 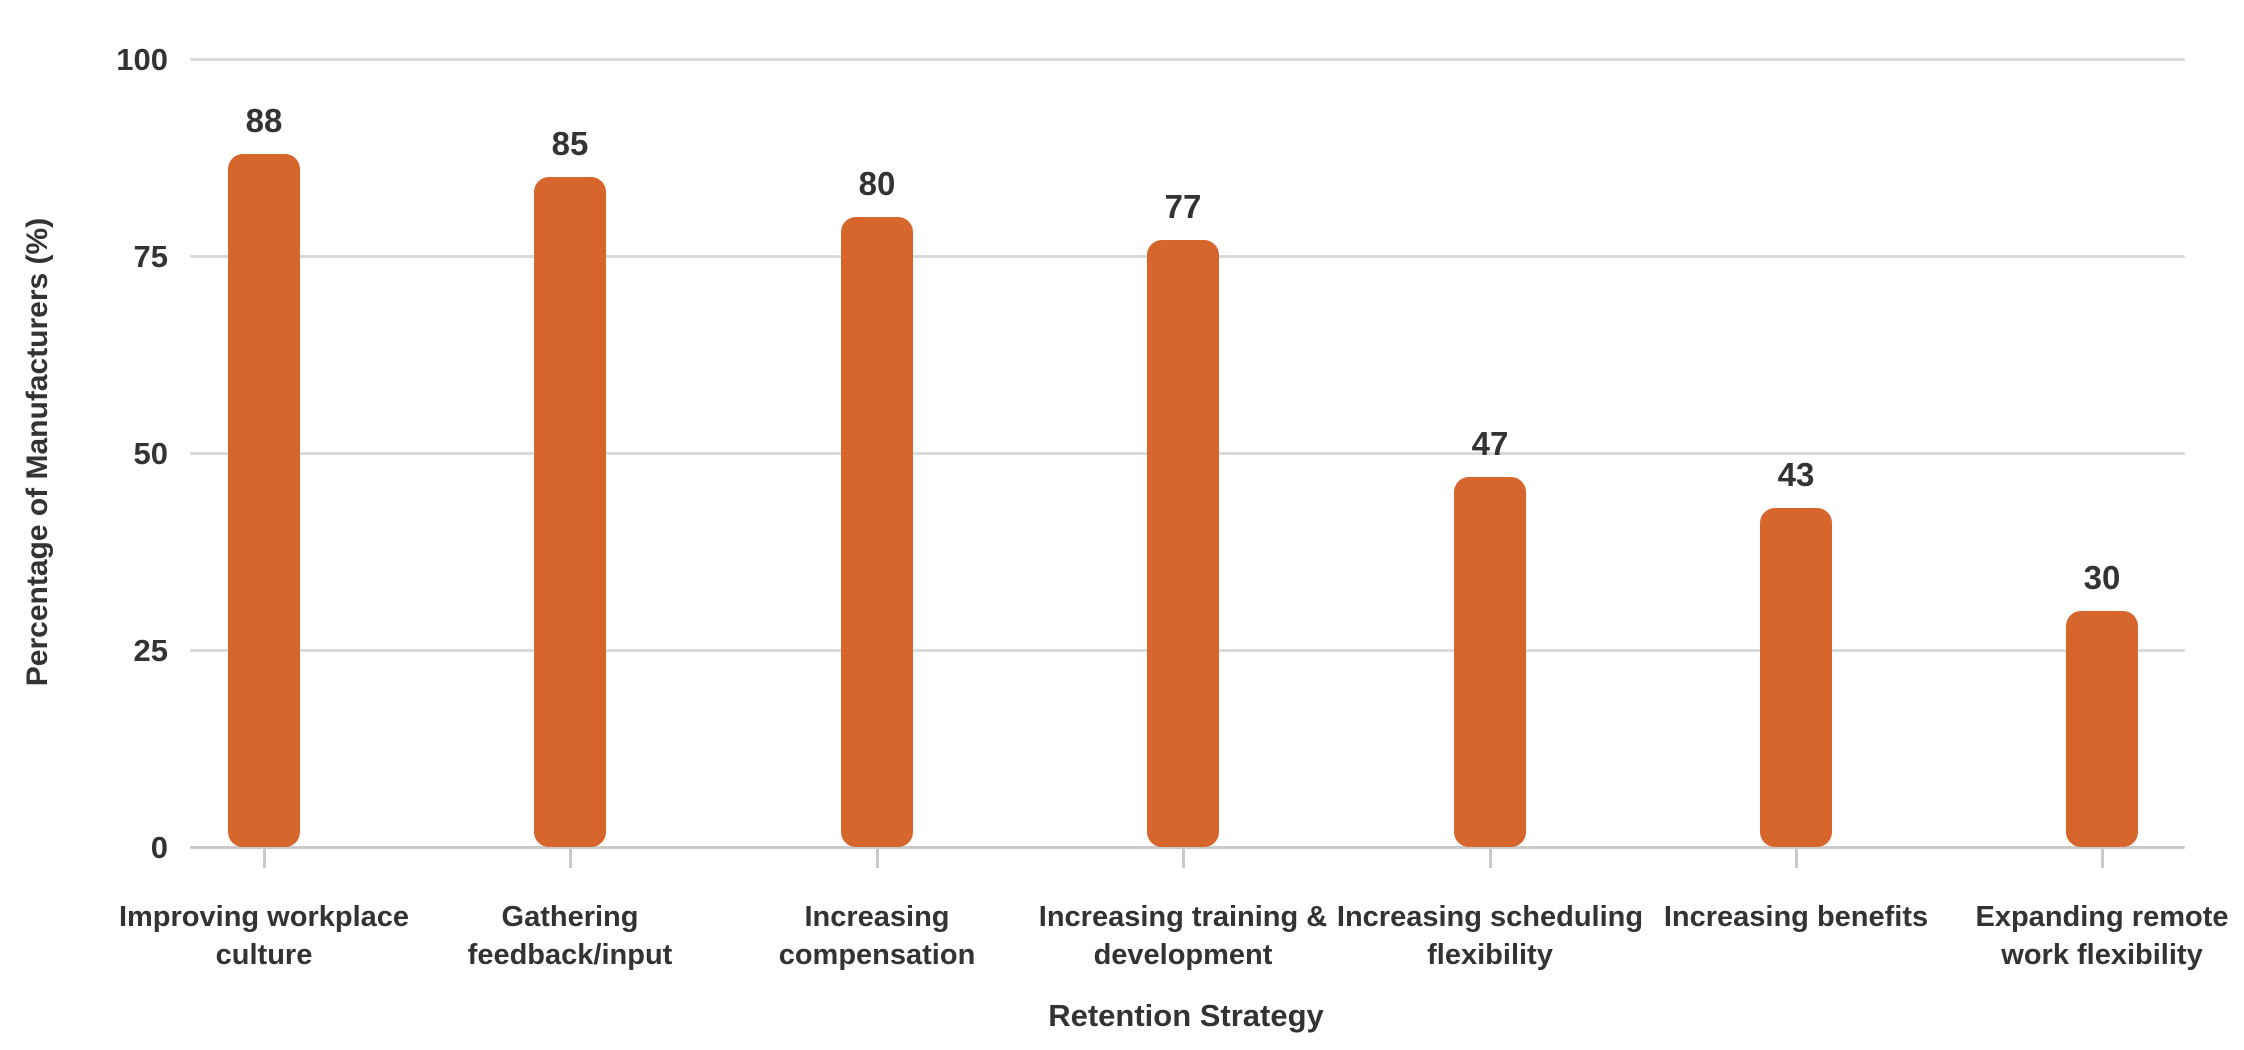 What do you see at coordinates (1490, 443) in the screenshot?
I see `bar-value-label: 47` at bounding box center [1490, 443].